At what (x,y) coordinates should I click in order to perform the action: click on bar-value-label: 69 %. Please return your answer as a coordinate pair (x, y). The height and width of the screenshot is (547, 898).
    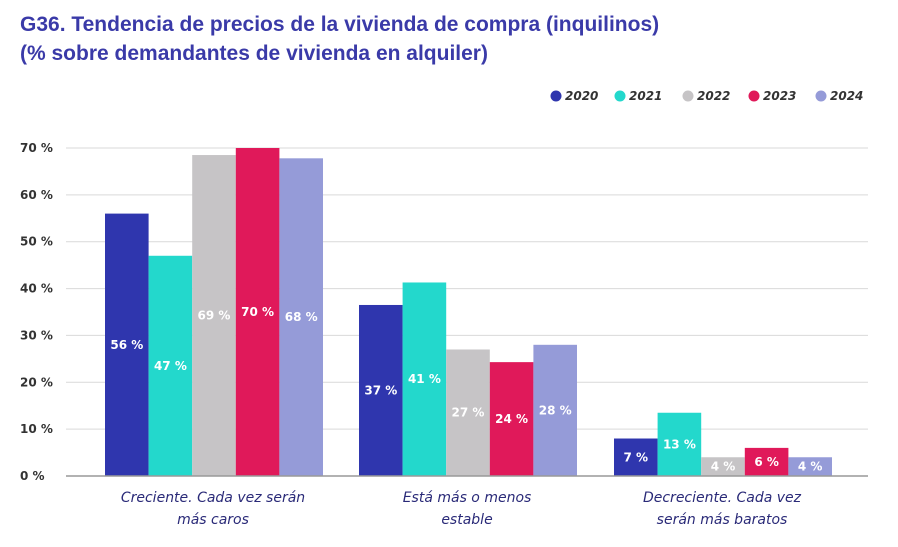
    Looking at the image, I should click on (214, 316).